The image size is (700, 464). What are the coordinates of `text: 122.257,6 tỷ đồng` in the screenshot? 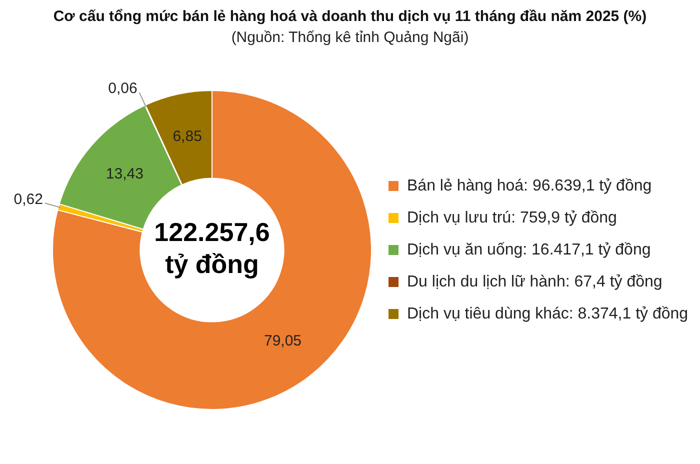 It's located at (212, 248).